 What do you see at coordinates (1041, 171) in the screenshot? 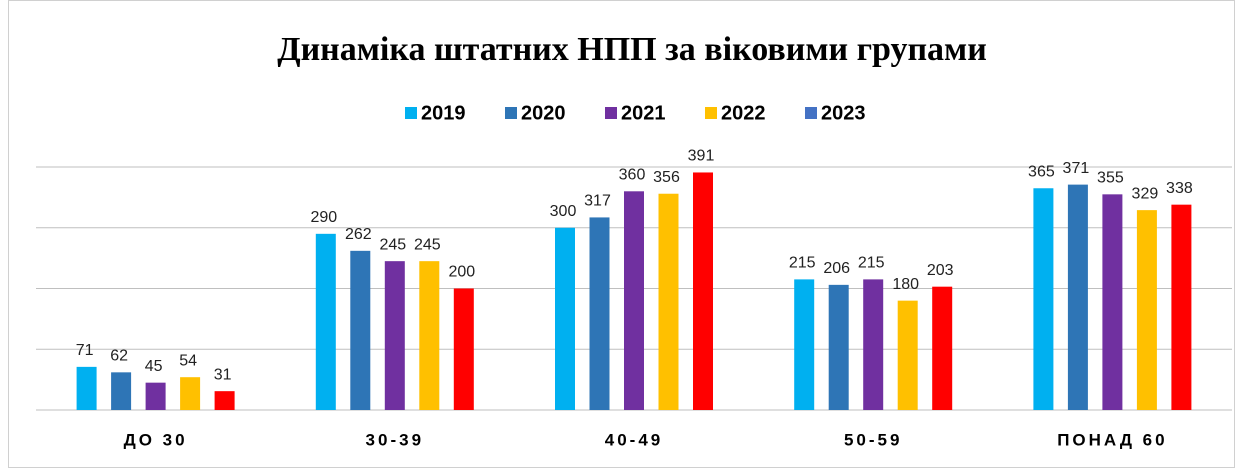
I see `value-label: 365` at bounding box center [1041, 171].